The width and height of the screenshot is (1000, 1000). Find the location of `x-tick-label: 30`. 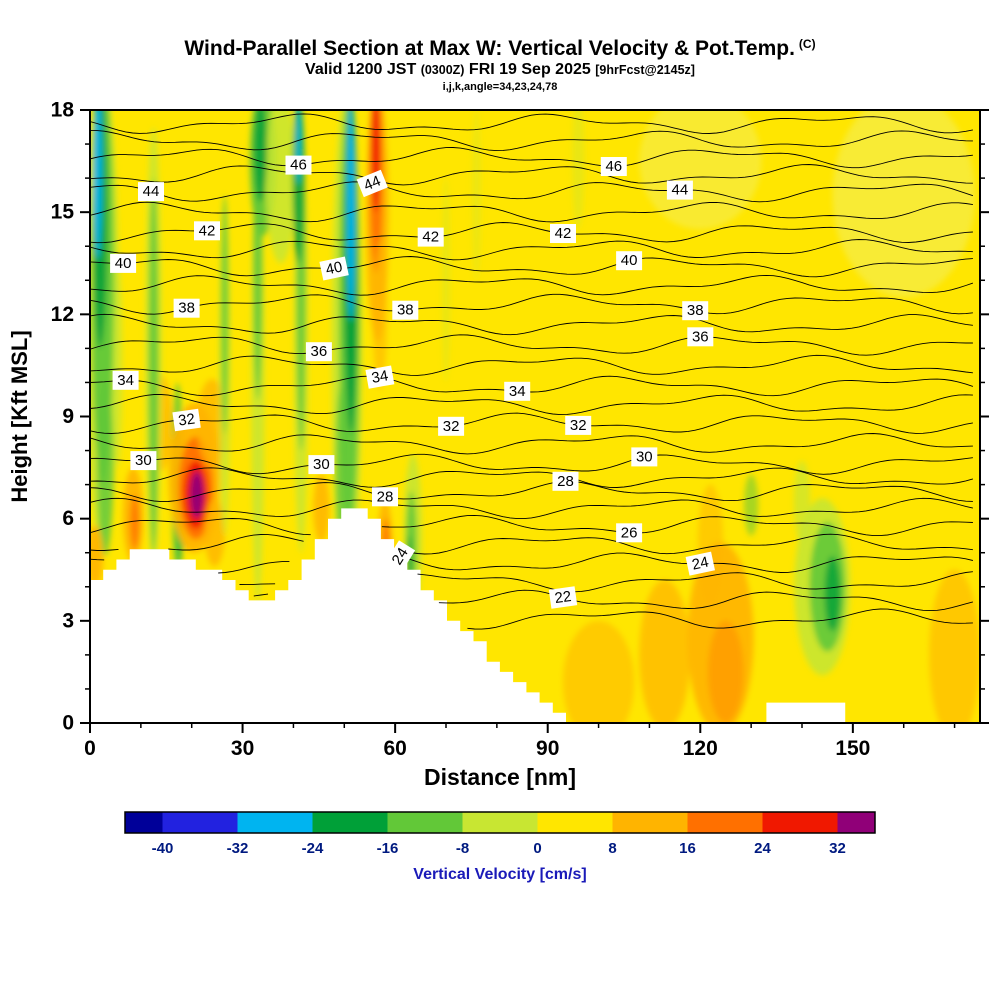

x-tick-label: 30 is located at coordinates (242, 748).